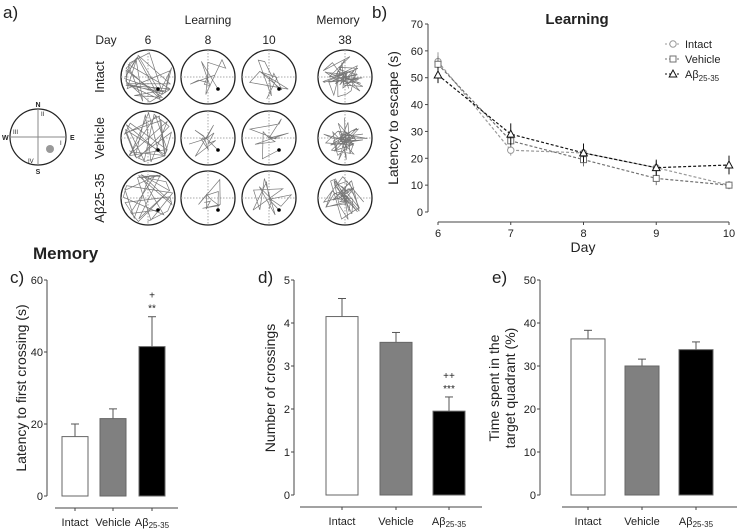 This screenshot has width=737, height=531. Describe the element at coordinates (702, 60) in the screenshot. I see `legend-label: Vehicle` at that location.